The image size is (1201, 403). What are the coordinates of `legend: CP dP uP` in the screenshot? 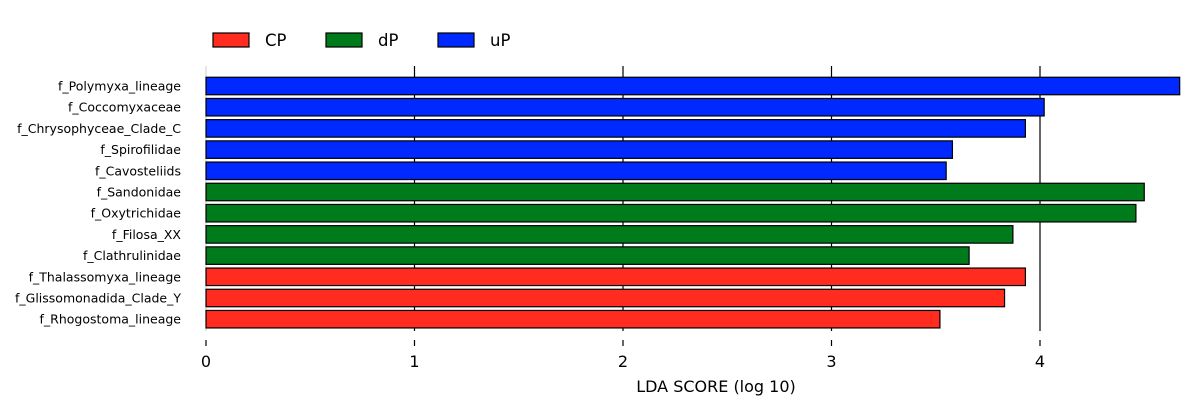 It's located at (361, 40).